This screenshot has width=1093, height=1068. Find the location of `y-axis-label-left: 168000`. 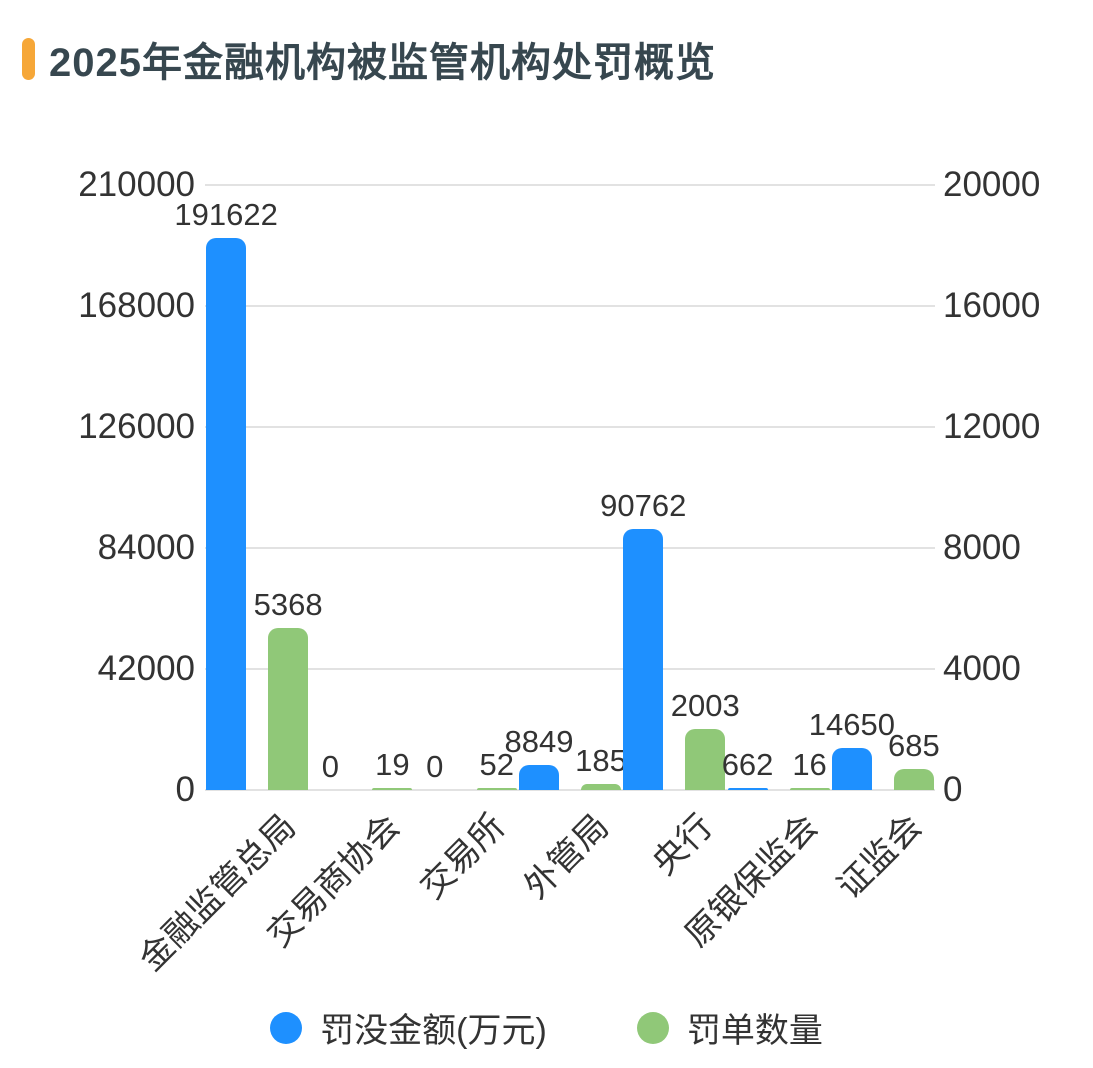

y-axis-label-left: 168000 is located at coordinates (136, 305).